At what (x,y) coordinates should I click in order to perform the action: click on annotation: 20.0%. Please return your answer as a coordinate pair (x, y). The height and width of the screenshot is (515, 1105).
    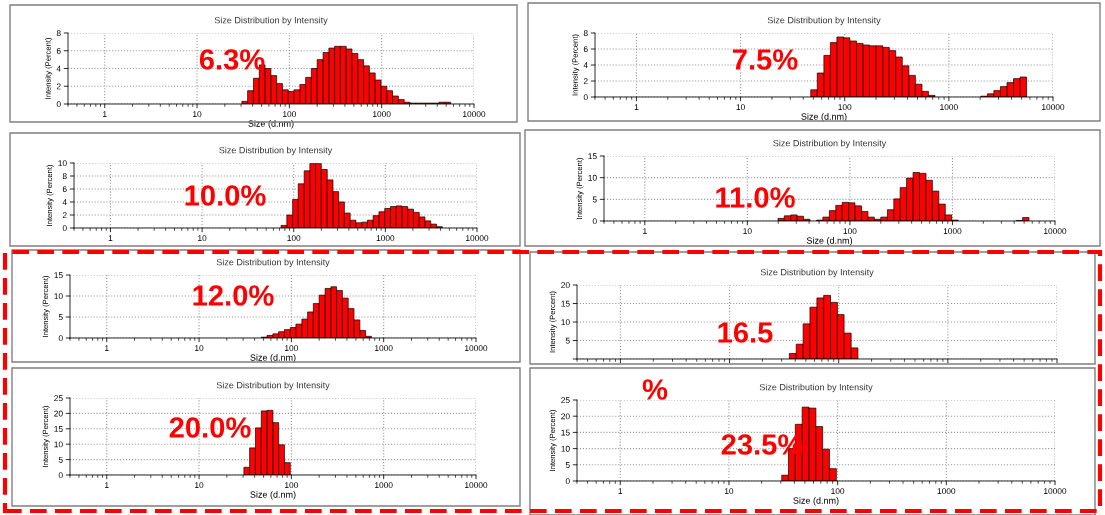
    Looking at the image, I should click on (210, 427).